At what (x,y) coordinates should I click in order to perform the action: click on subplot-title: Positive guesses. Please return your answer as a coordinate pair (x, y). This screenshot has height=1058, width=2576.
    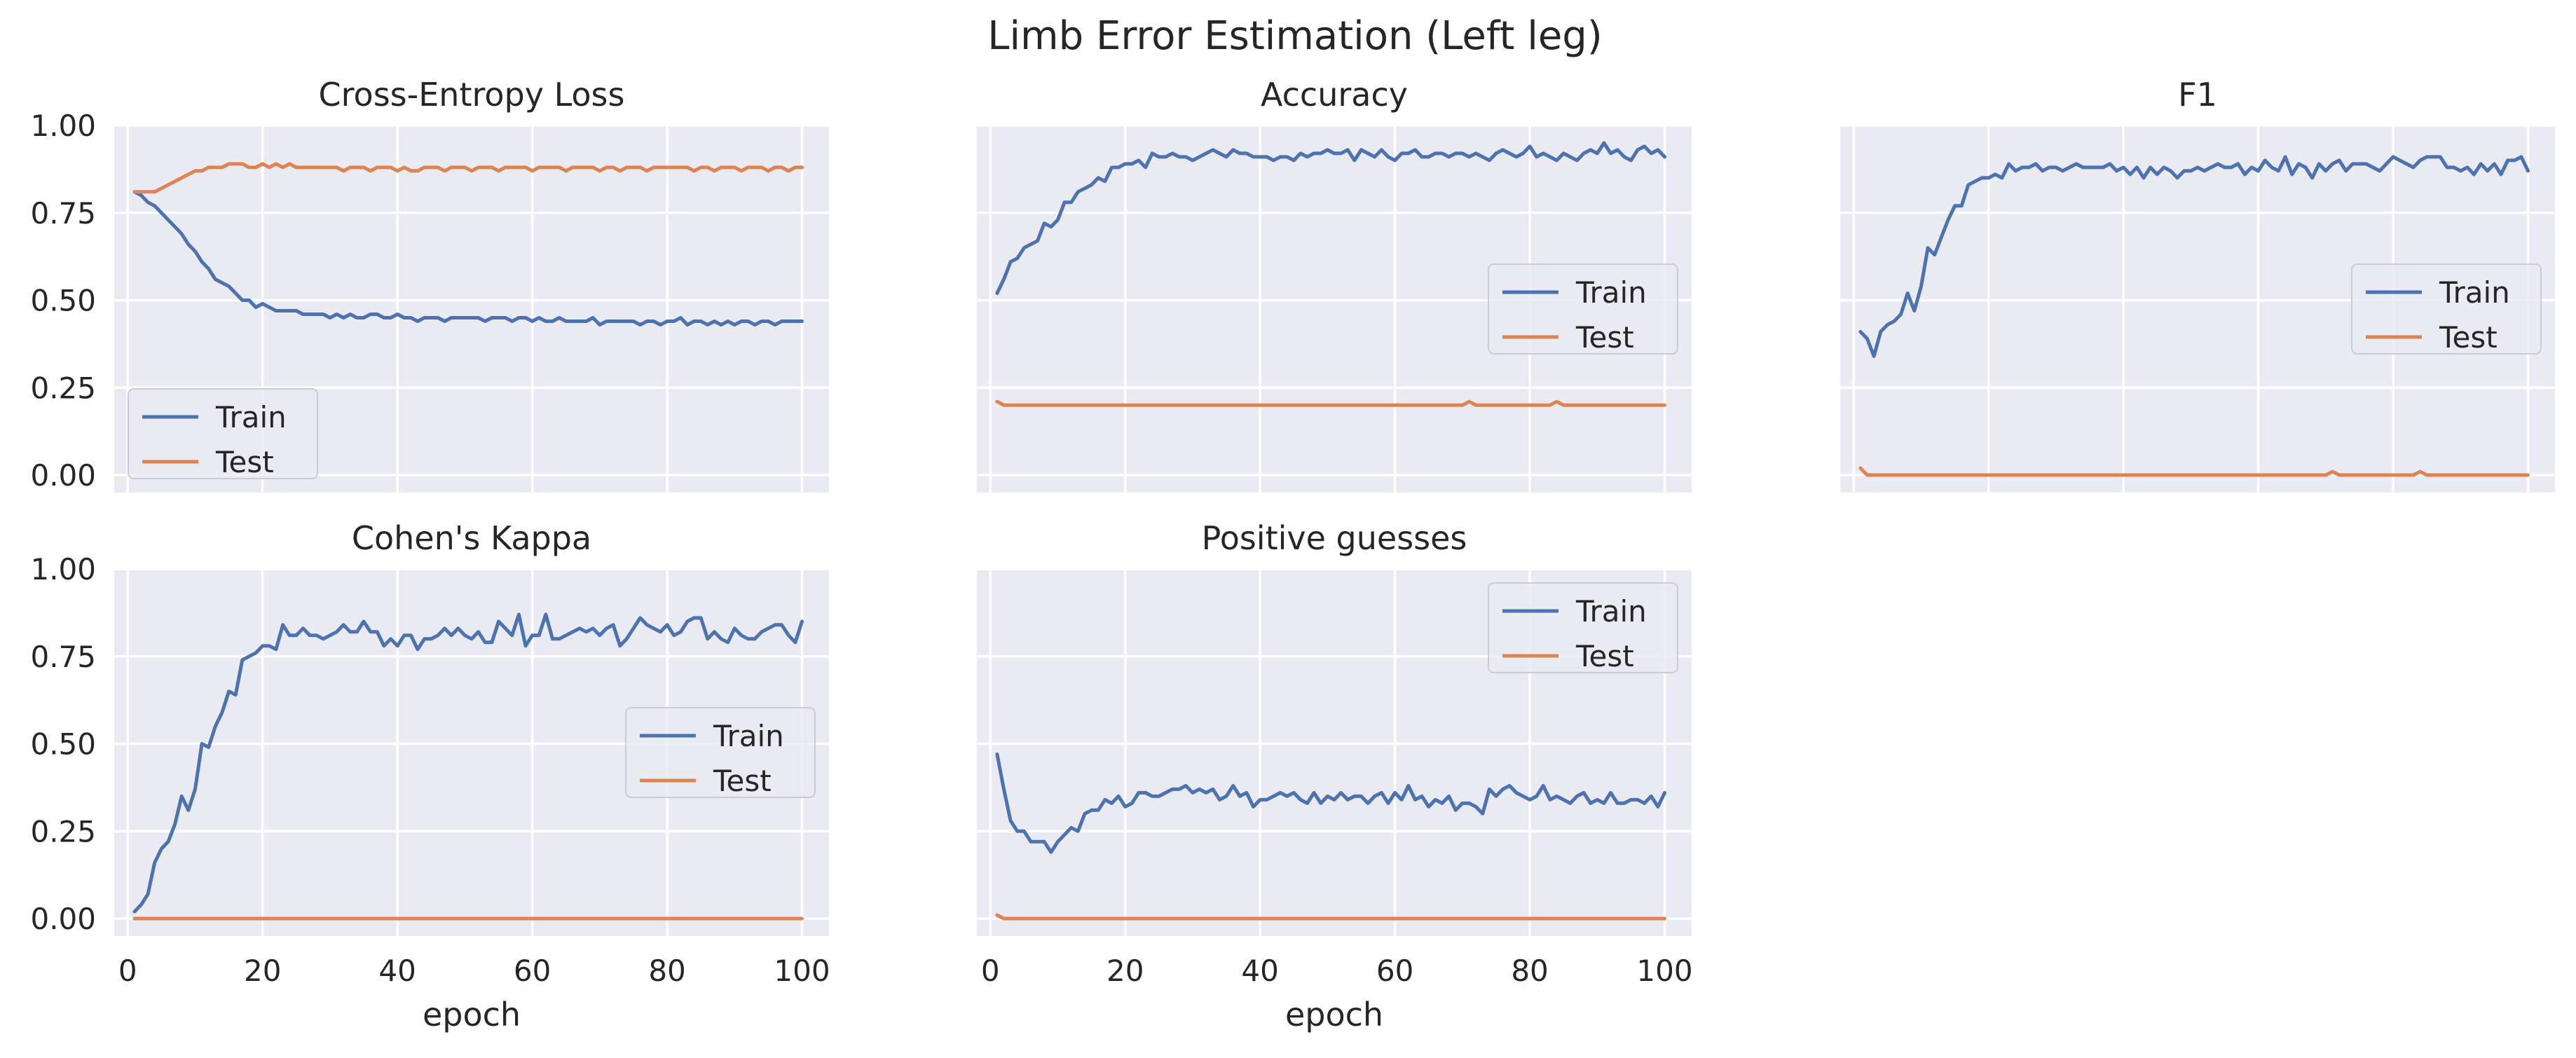
    Looking at the image, I should click on (1335, 538).